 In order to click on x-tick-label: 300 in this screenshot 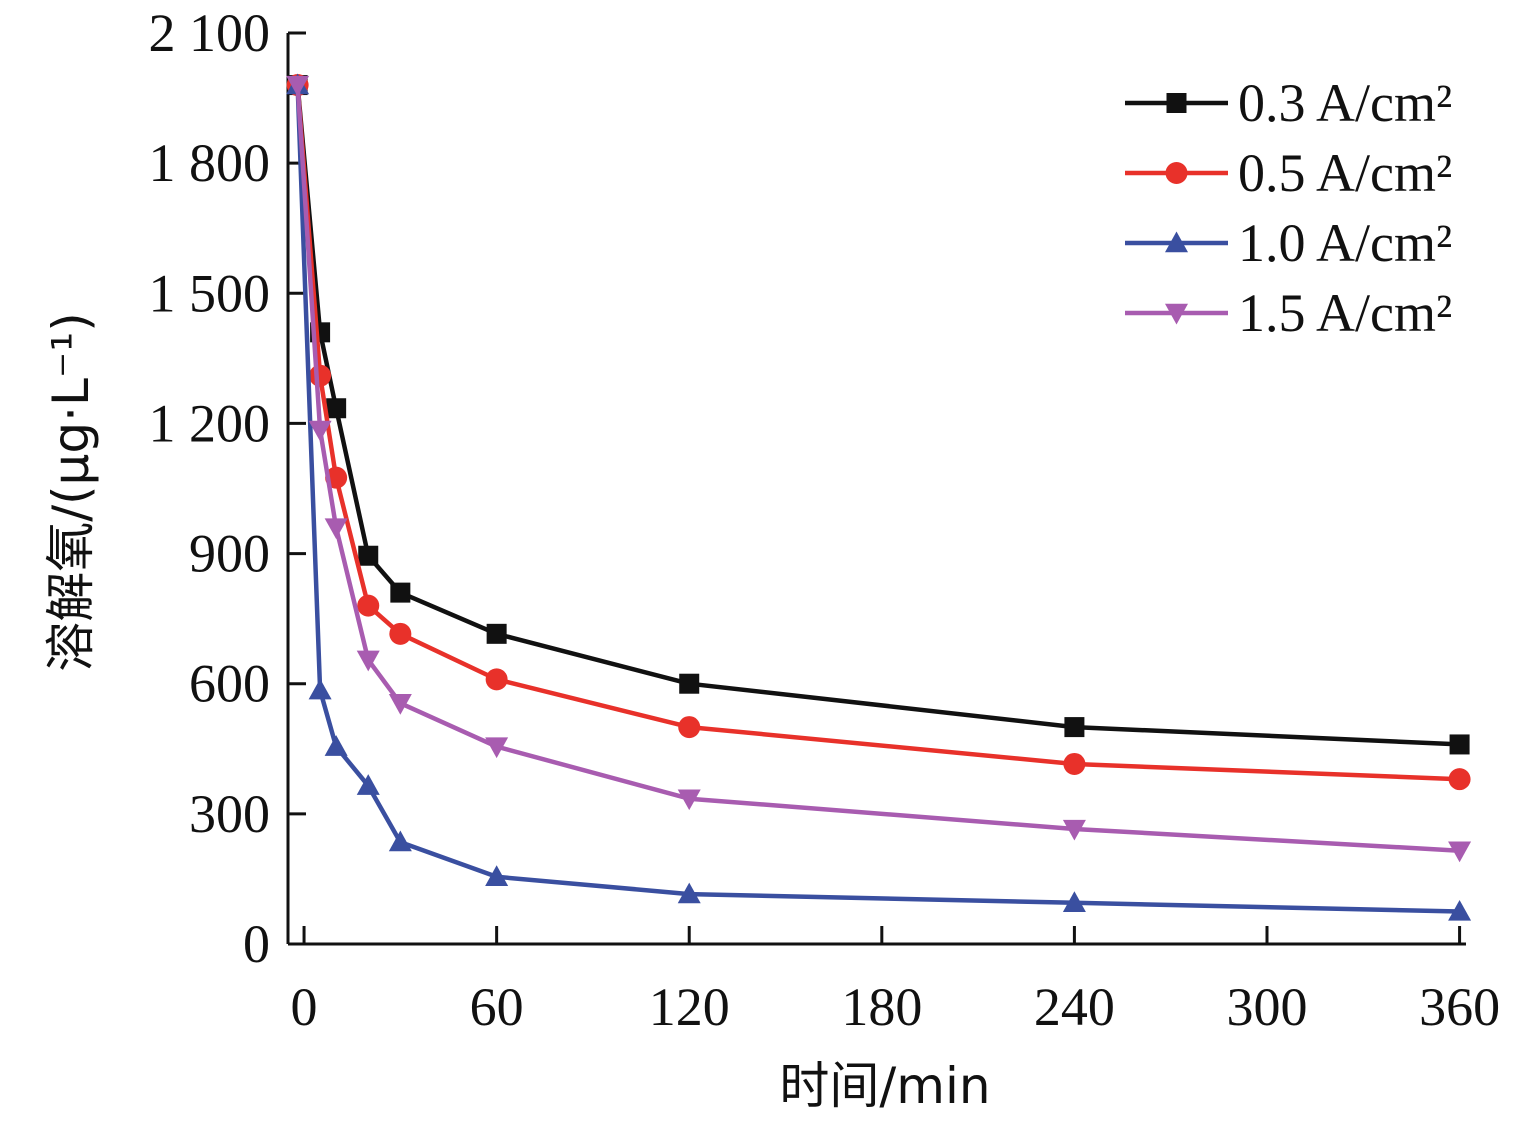, I will do `click(1266, 1007)`.